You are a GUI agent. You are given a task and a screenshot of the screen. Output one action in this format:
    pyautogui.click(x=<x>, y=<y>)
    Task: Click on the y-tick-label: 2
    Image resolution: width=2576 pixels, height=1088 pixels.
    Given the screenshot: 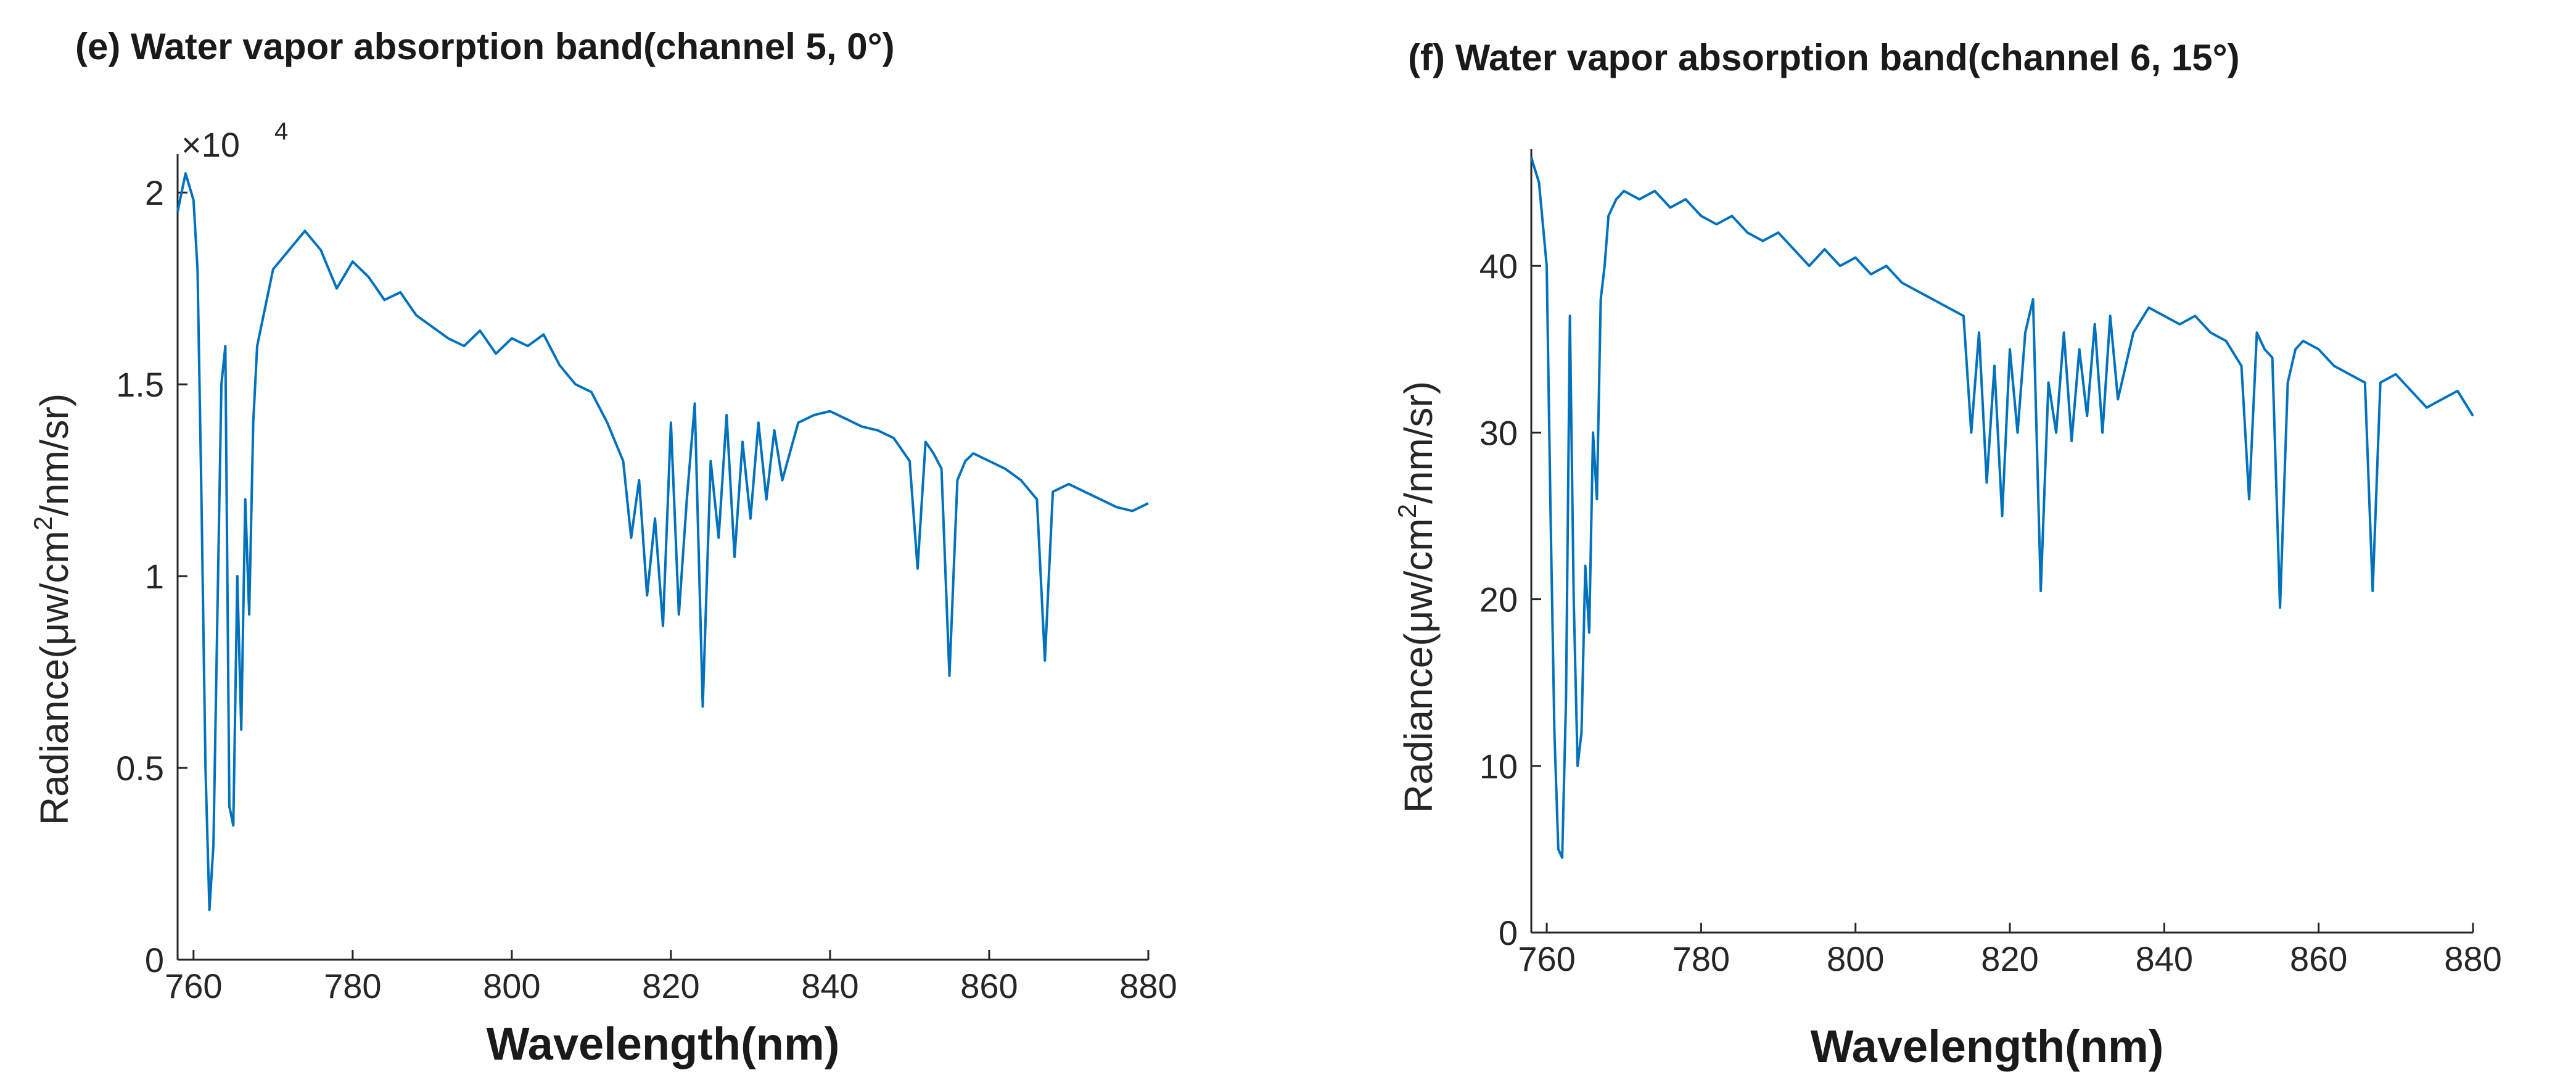 What is the action you would take?
    pyautogui.click(x=154, y=192)
    